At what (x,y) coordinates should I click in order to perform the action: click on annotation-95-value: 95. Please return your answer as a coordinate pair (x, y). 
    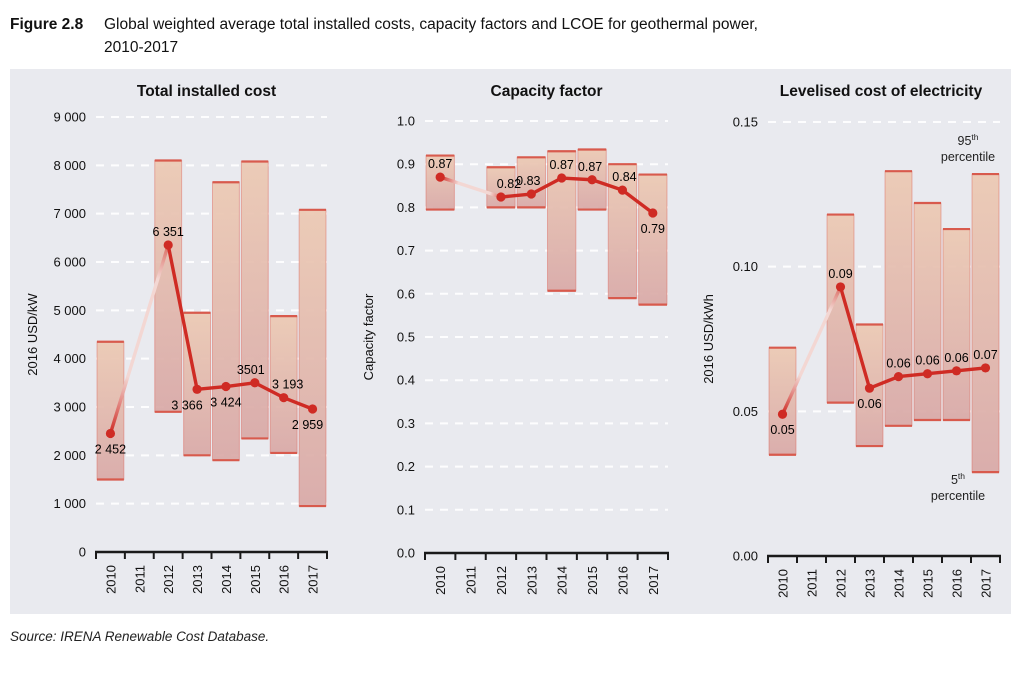
    Looking at the image, I should click on (964, 141).